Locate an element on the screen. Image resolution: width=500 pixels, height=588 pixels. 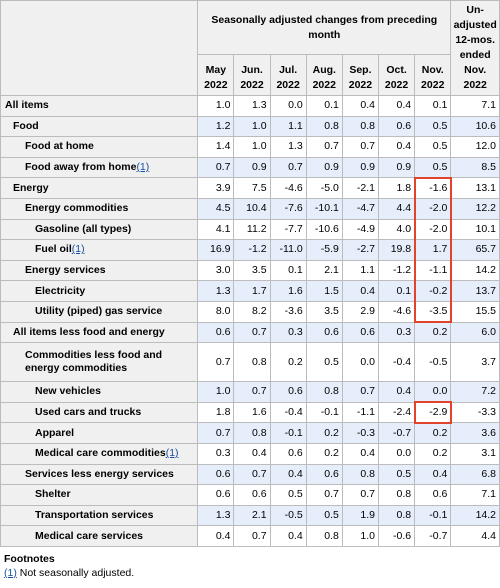
row-label-text: Services less energy services is located at coordinates (99, 473).